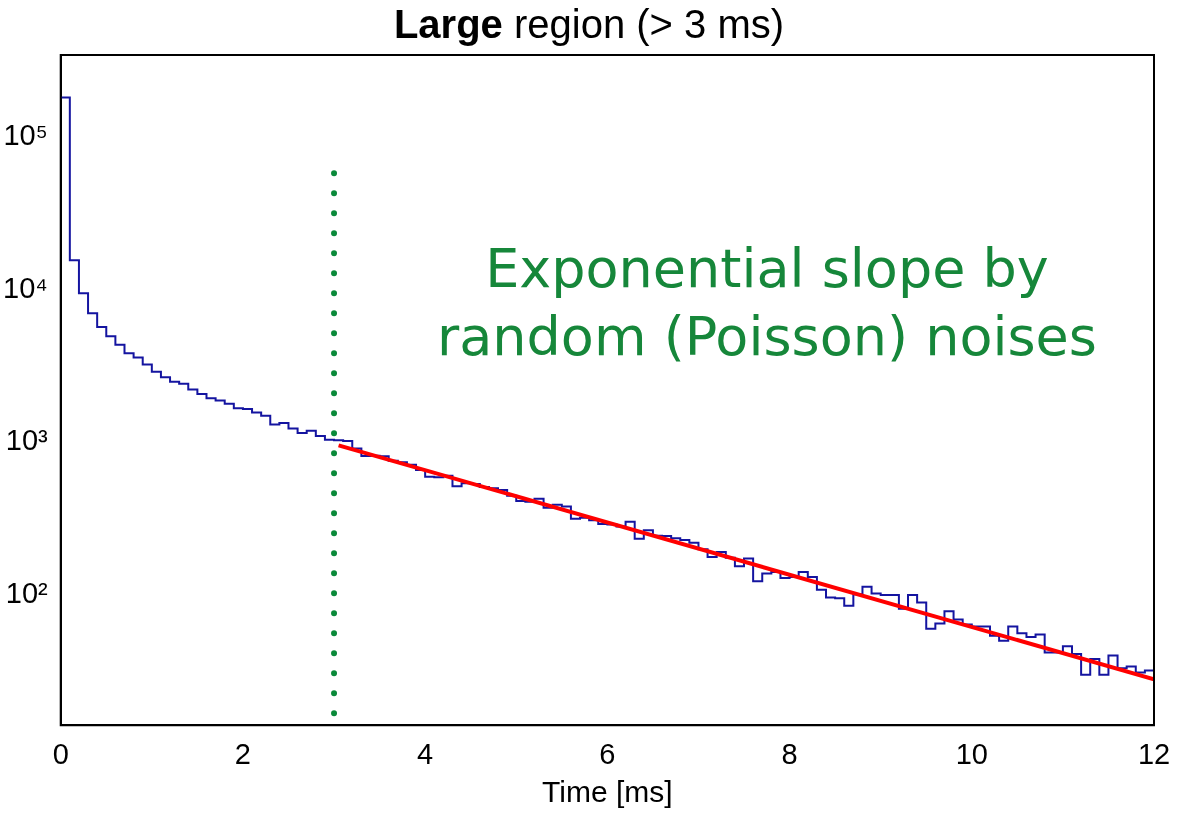 The width and height of the screenshot is (1178, 816). Describe the element at coordinates (27, 440) in the screenshot. I see `y-tick-label: 10³` at that location.